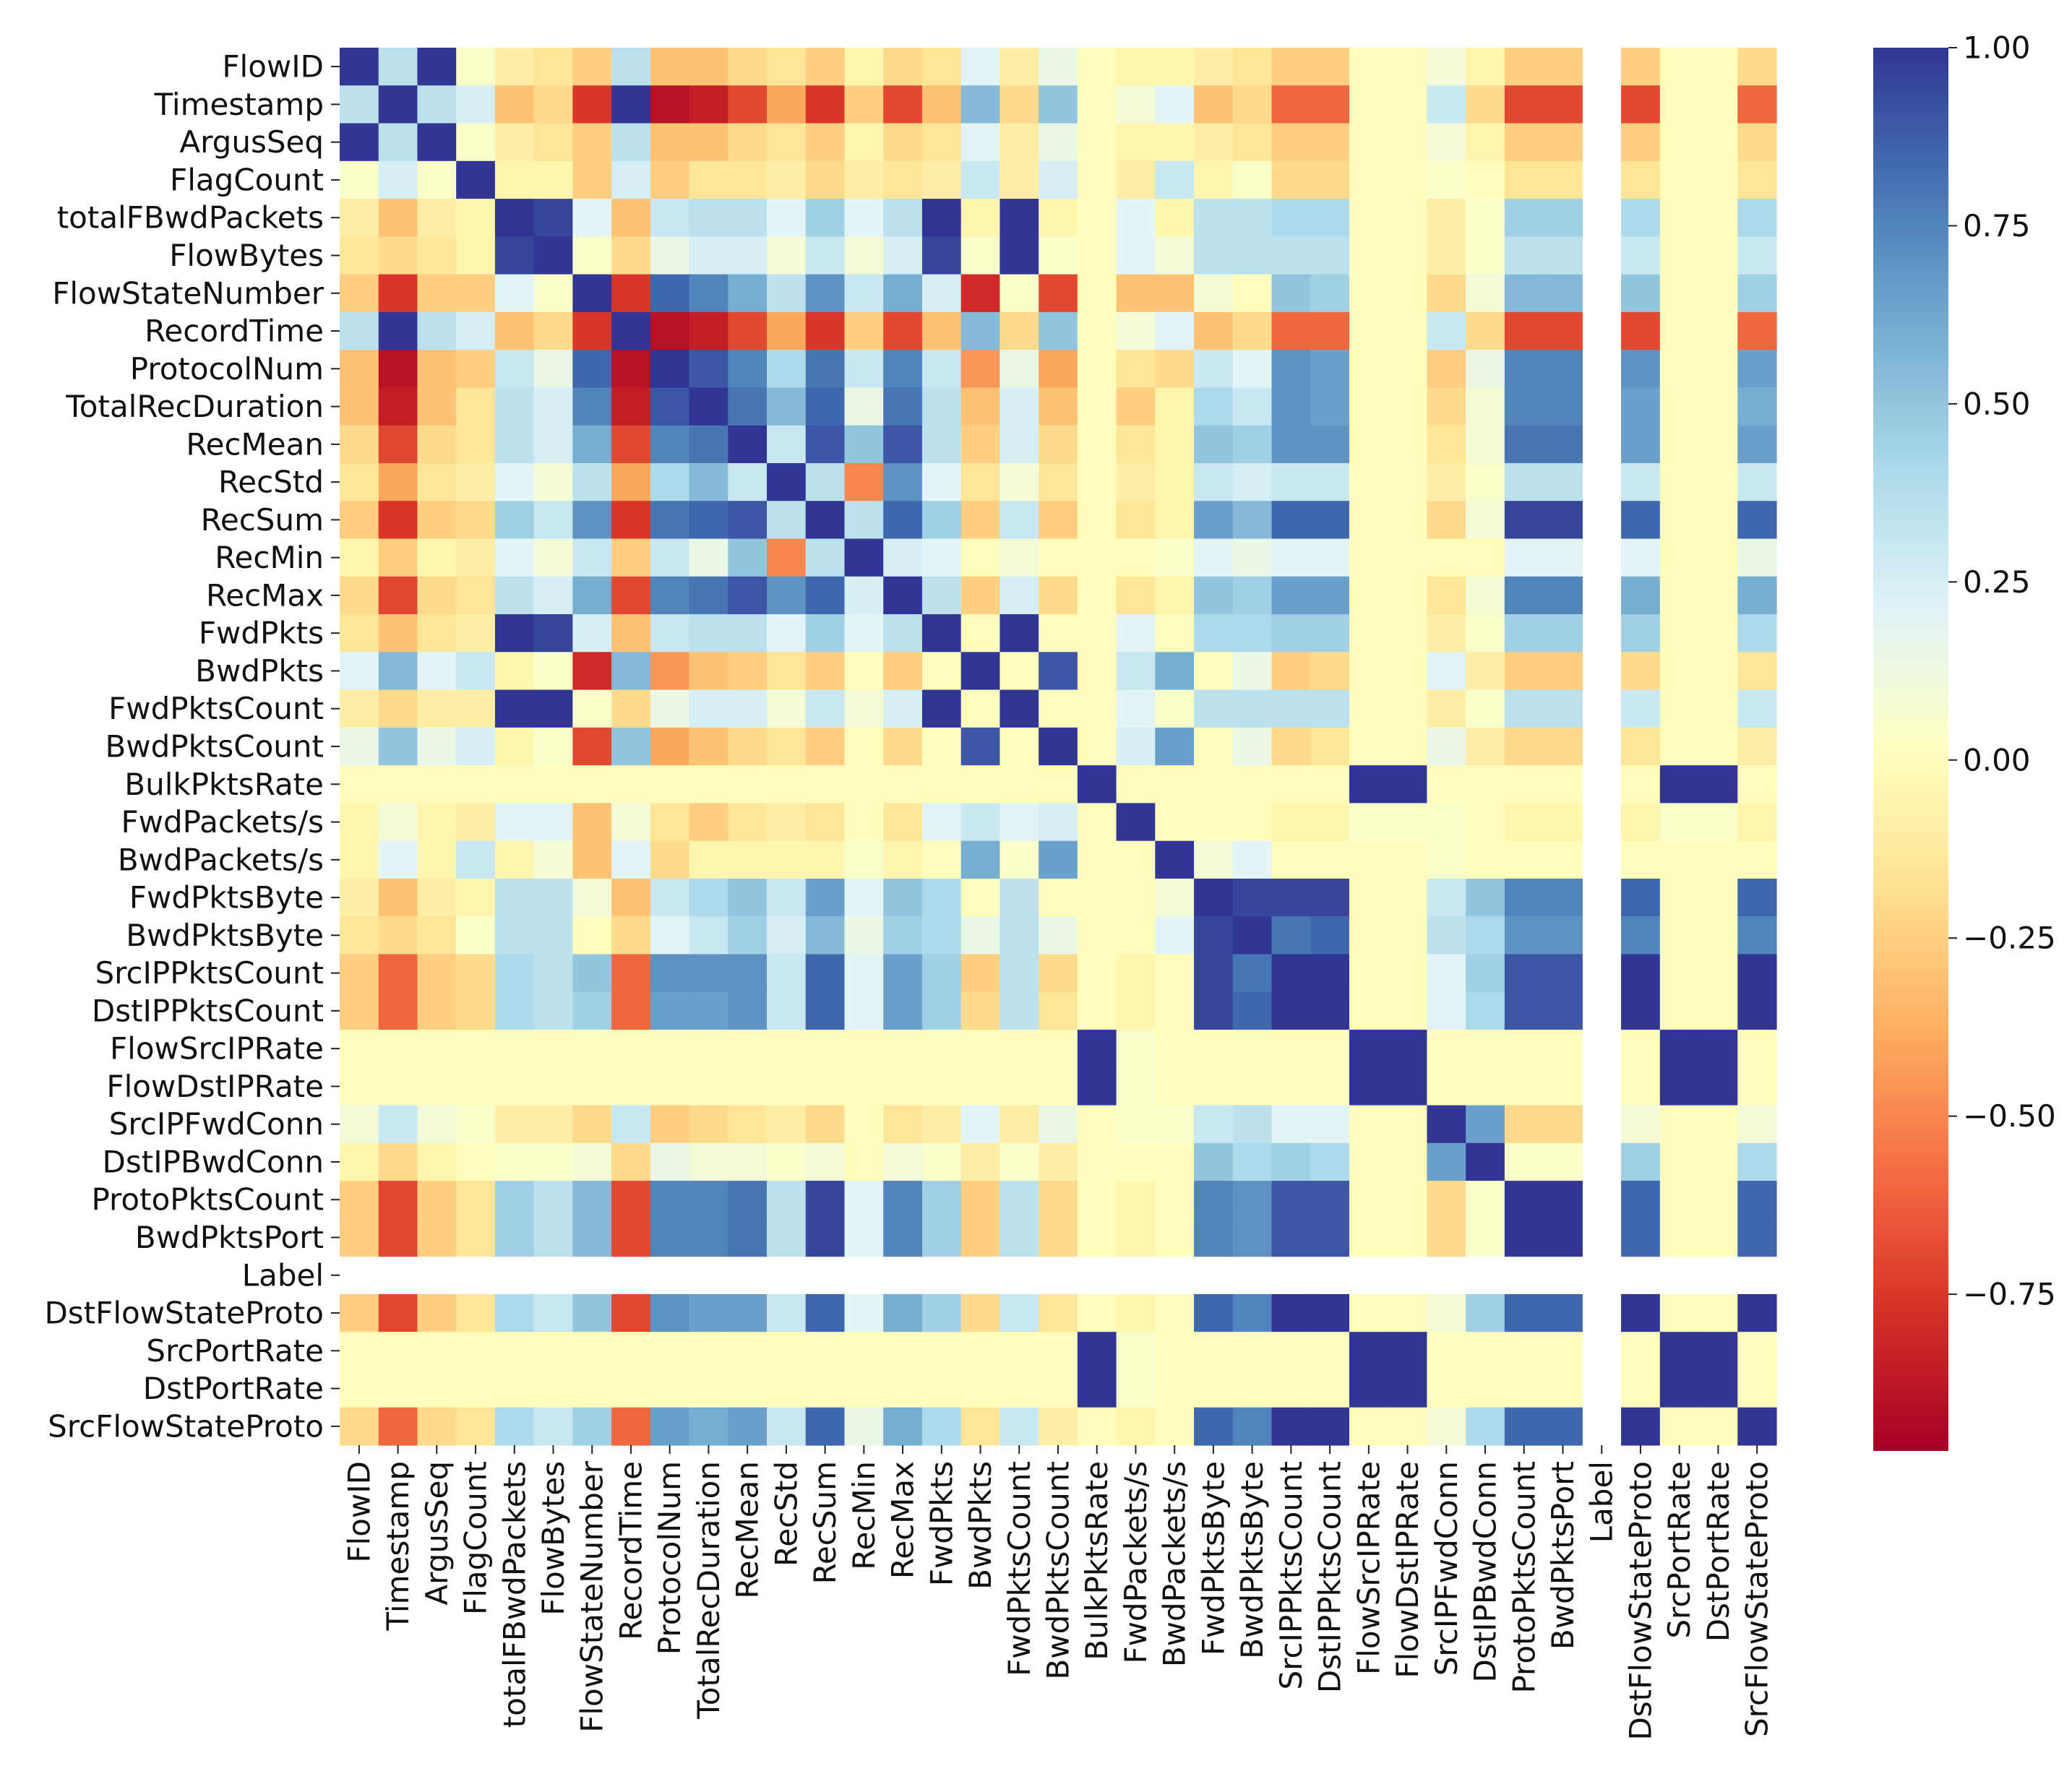 The height and width of the screenshot is (1779, 2072). What do you see at coordinates (437, 1533) in the screenshot?
I see `x-tick-label: ArgusSeq` at bounding box center [437, 1533].